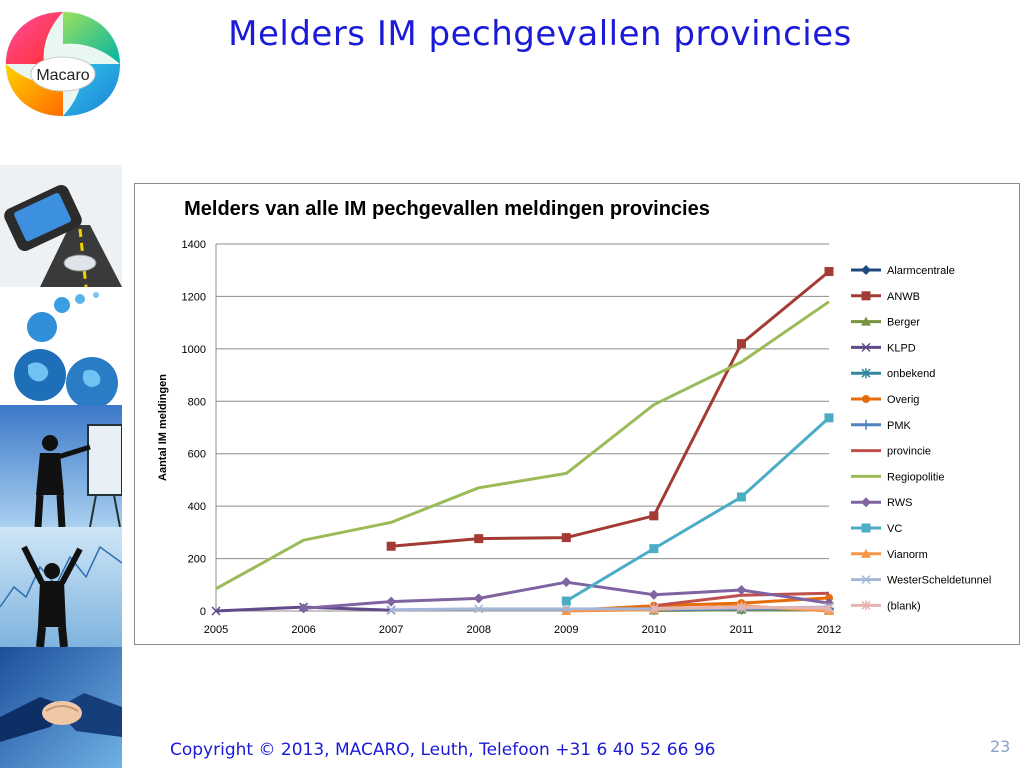  I want to click on globes-image, so click(61, 346).